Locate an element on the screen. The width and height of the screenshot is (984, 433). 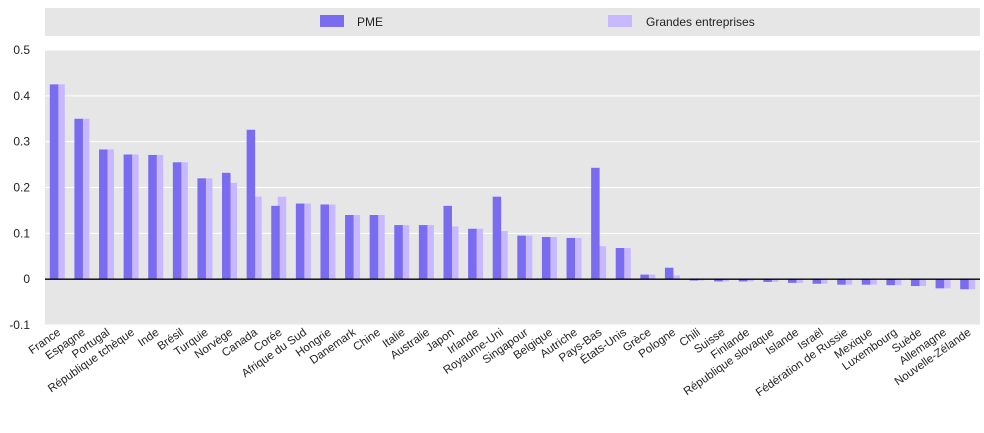
legend-band is located at coordinates (512, 22).